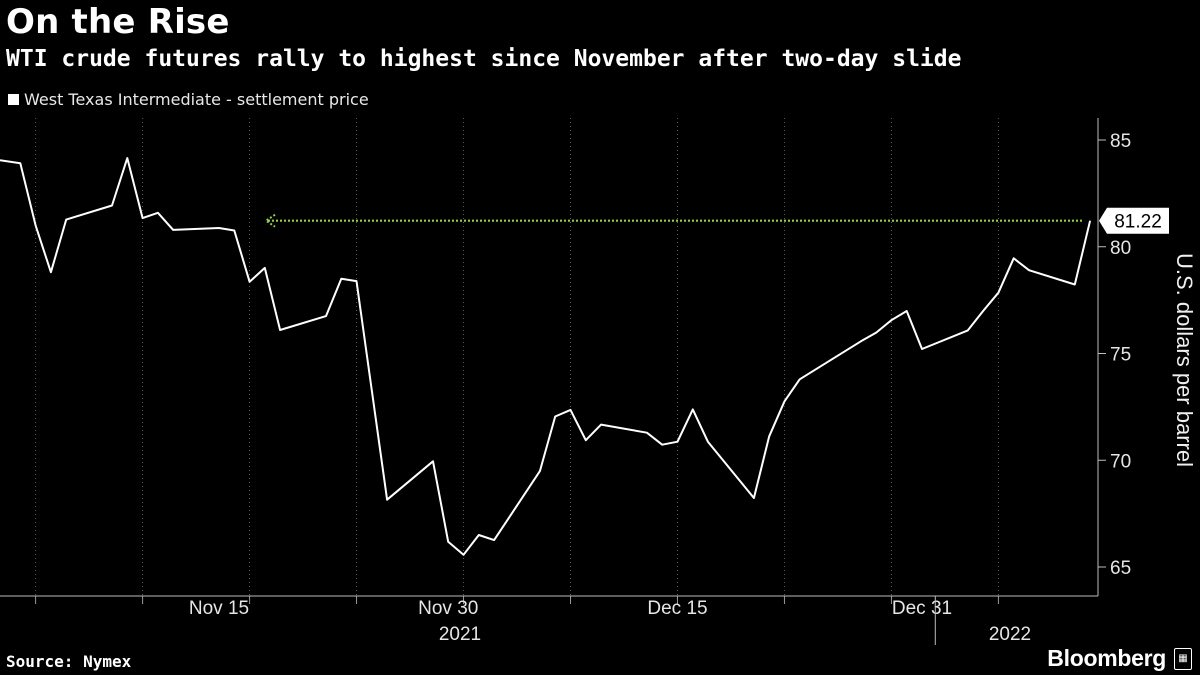 The width and height of the screenshot is (1200, 675). I want to click on y-tick-label: 80, so click(1120, 248).